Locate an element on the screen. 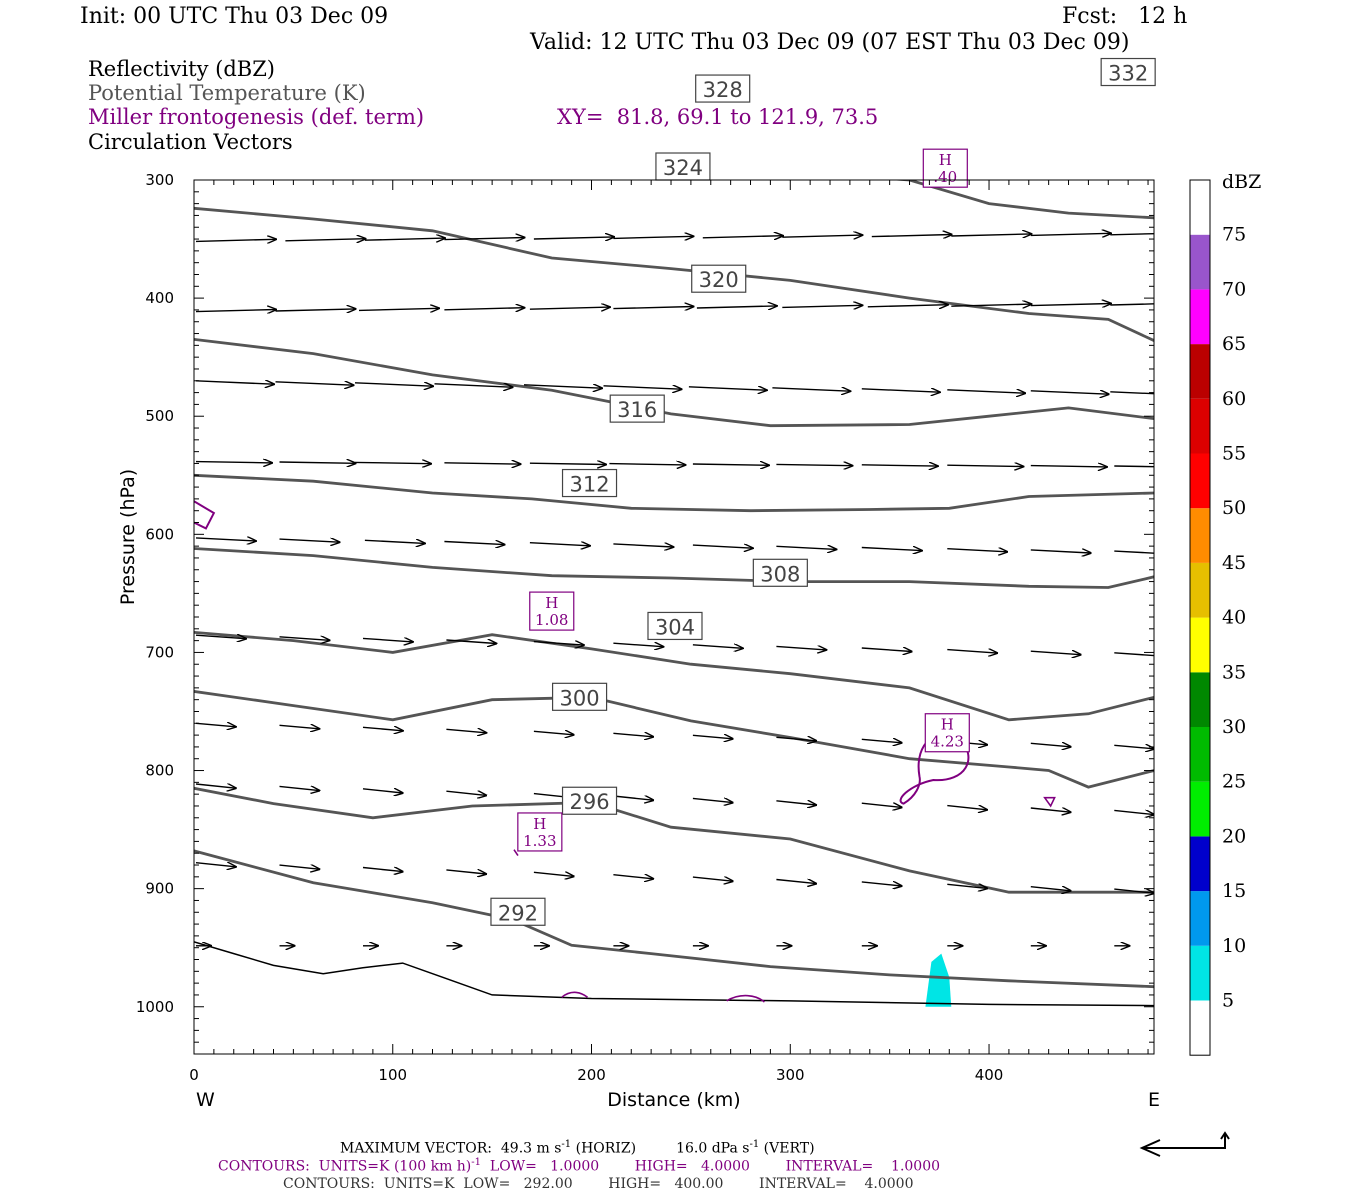 This screenshot has width=1350, height=1200. fronto-max-value: .40 is located at coordinates (945, 177).